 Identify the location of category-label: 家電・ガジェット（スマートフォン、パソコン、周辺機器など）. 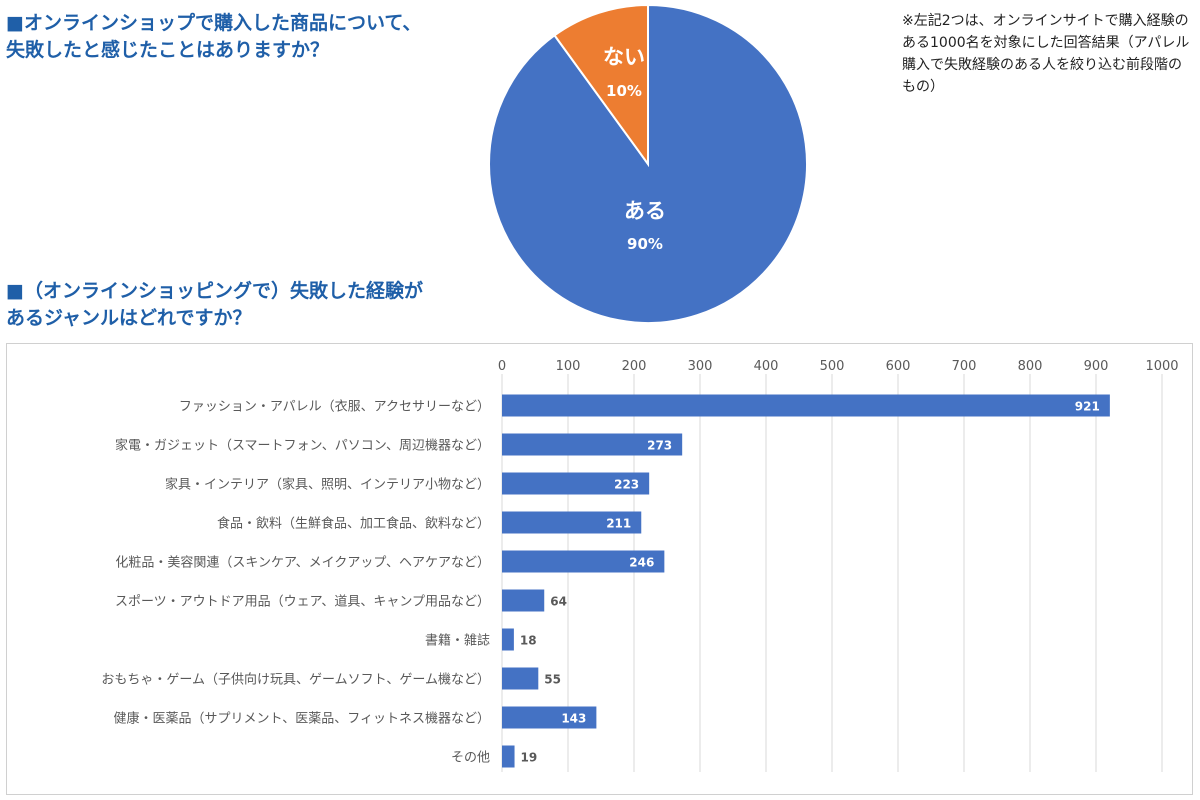
(302, 446).